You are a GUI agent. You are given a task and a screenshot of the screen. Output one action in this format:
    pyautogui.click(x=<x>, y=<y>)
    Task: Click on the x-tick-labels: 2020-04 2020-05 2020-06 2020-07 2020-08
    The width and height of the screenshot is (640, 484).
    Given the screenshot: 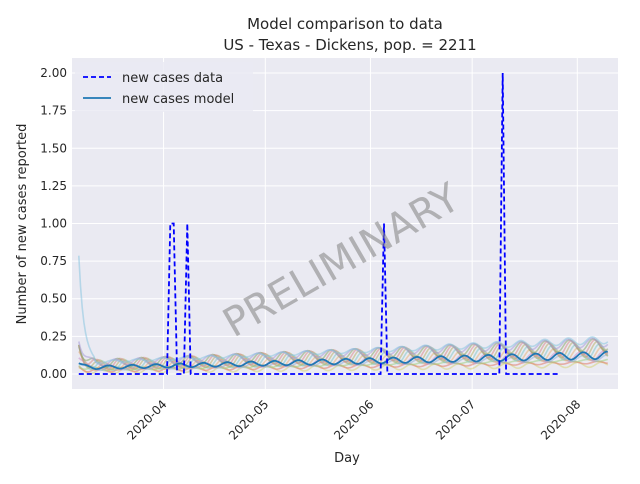 What is the action you would take?
    pyautogui.click(x=353, y=419)
    